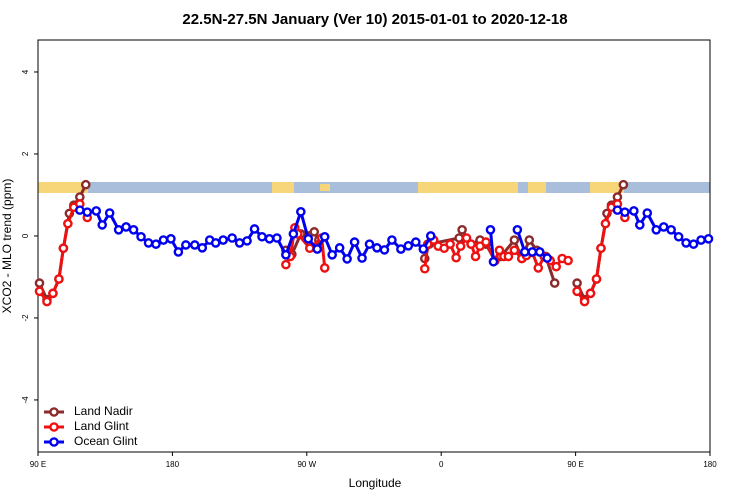 Image resolution: width=750 pixels, height=500 pixels. I want to click on map-strip, so click(374, 187).